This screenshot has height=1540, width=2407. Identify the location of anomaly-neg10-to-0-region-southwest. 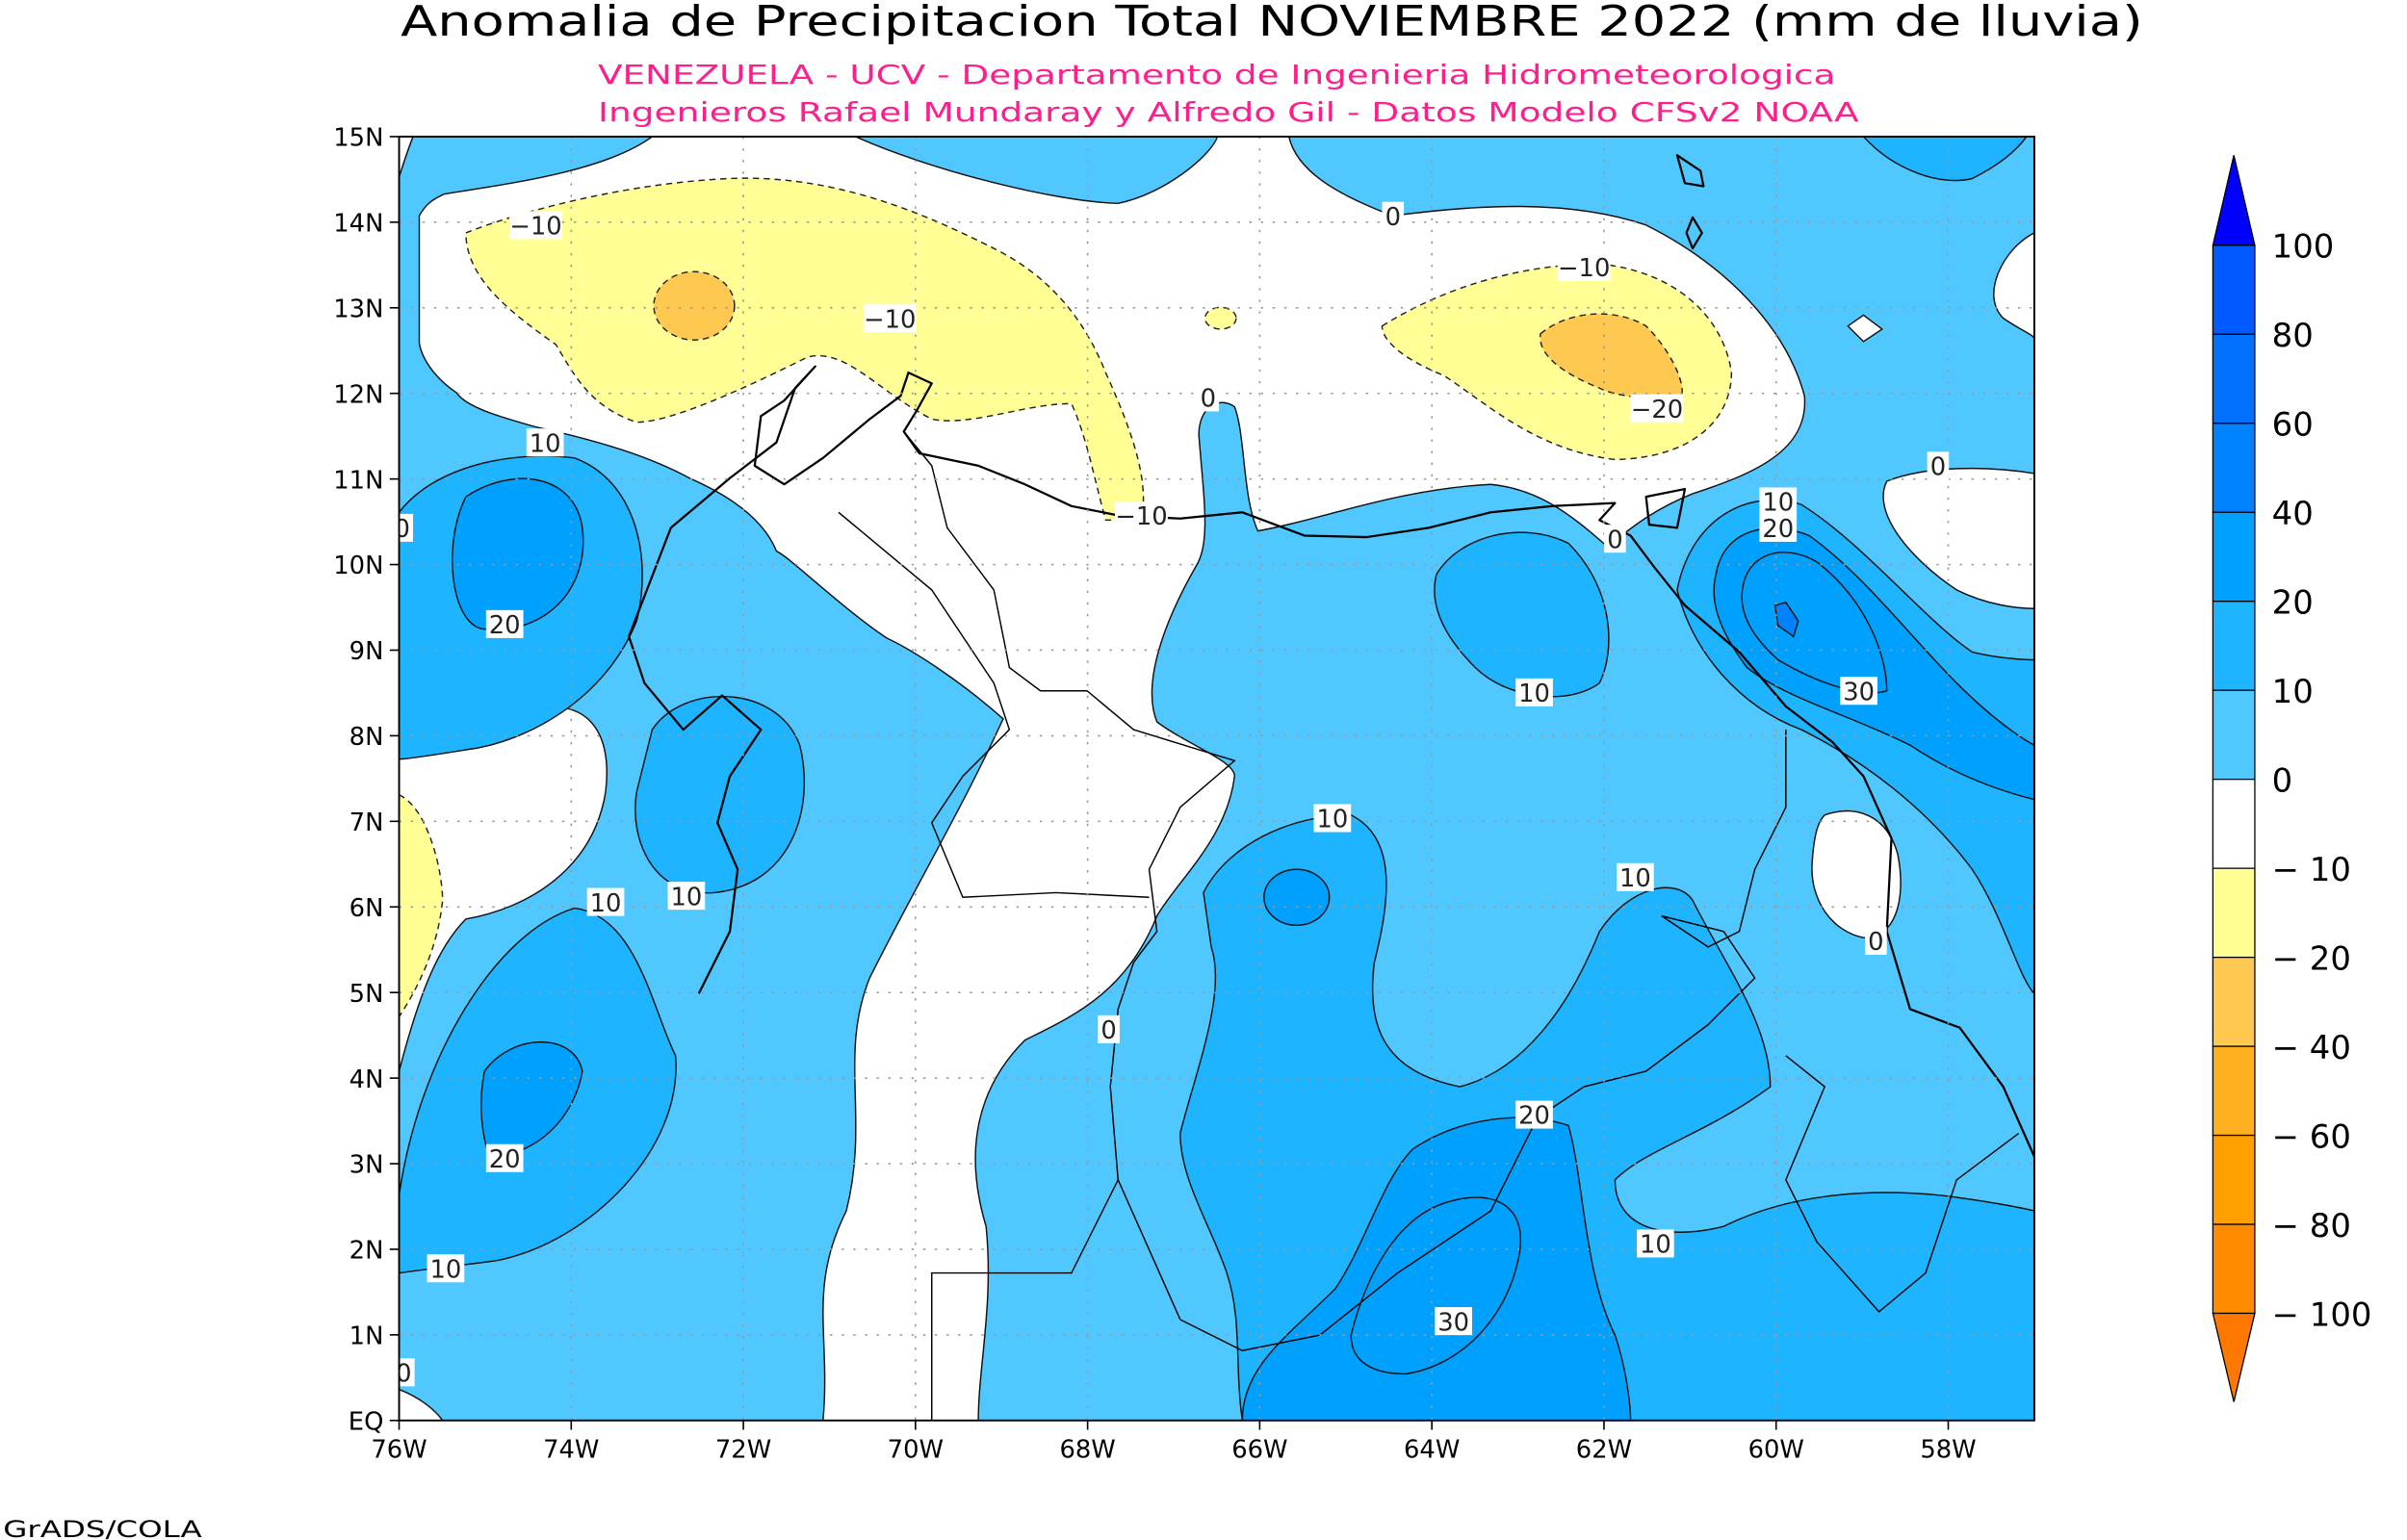
(421, 1404).